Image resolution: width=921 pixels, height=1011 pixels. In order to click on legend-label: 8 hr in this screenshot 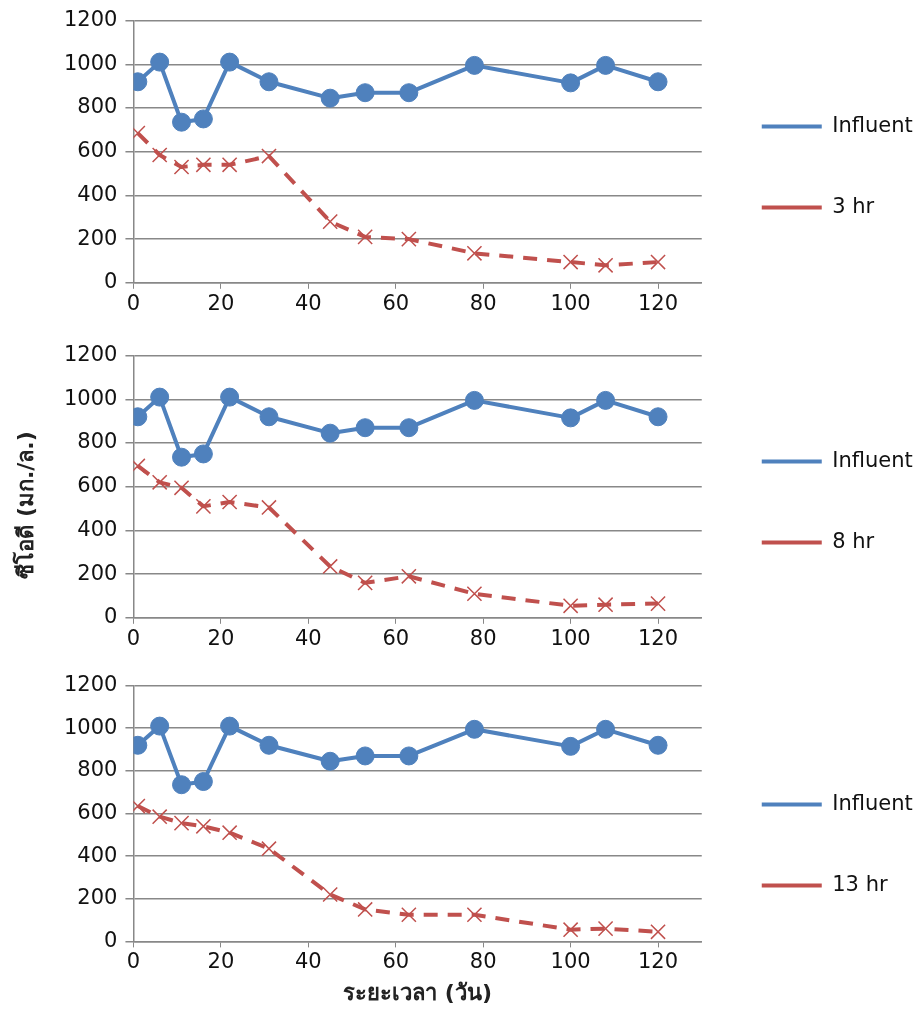, I will do `click(853, 540)`.